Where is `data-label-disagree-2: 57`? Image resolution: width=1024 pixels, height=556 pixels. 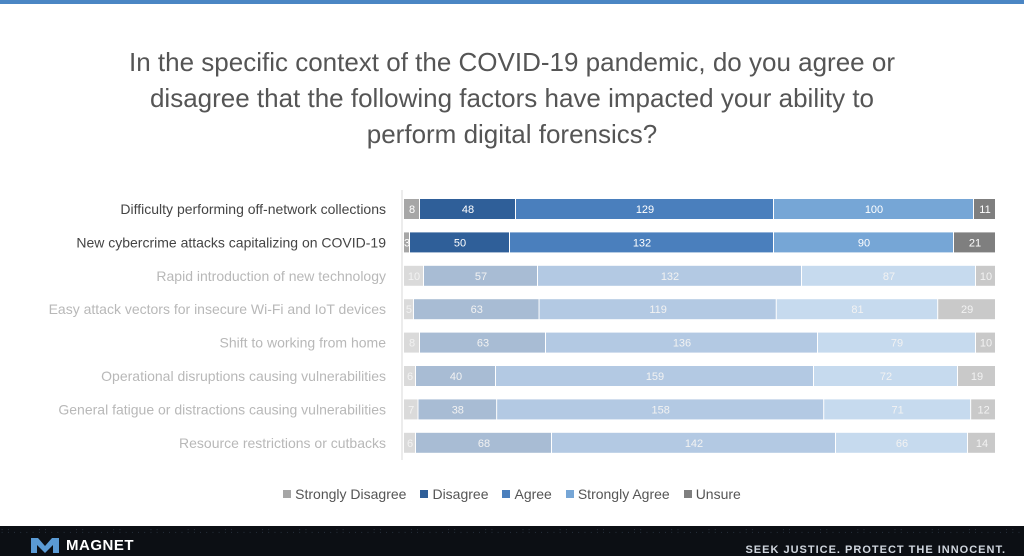
data-label-disagree-2: 57 is located at coordinates (481, 277).